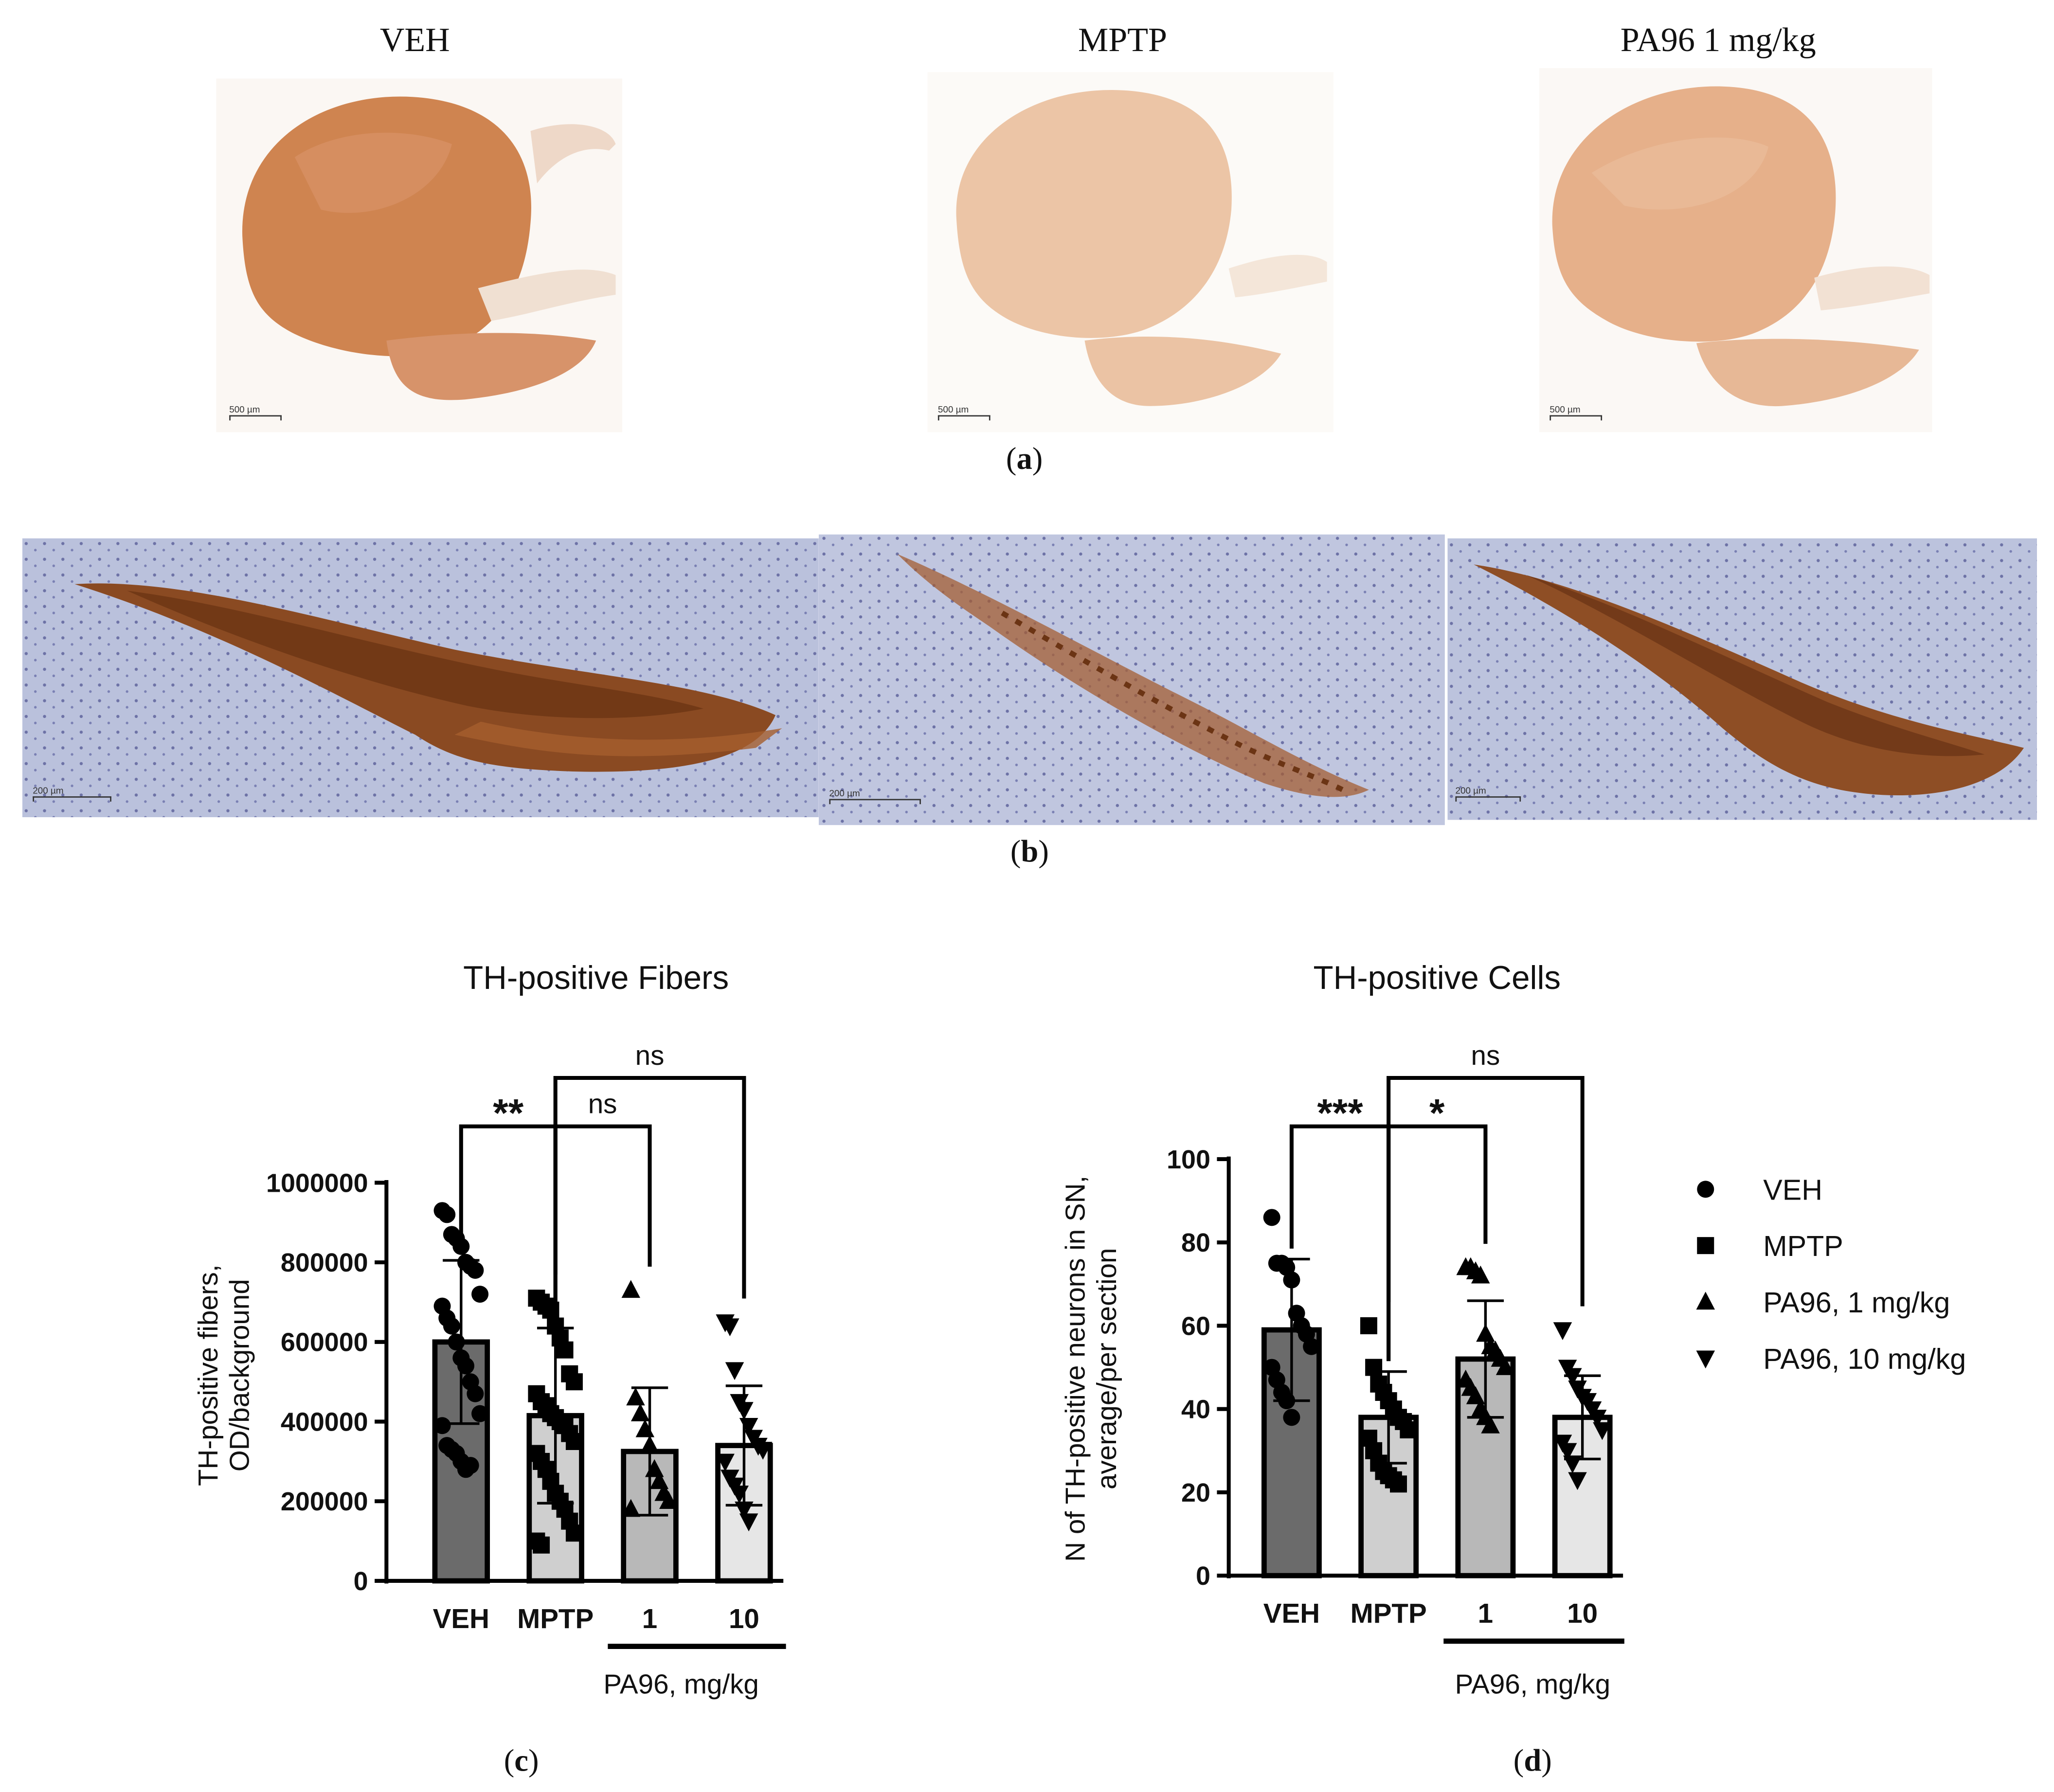 Image resolution: width=2054 pixels, height=1792 pixels. I want to click on panel-c-caption: (c), so click(521, 1762).